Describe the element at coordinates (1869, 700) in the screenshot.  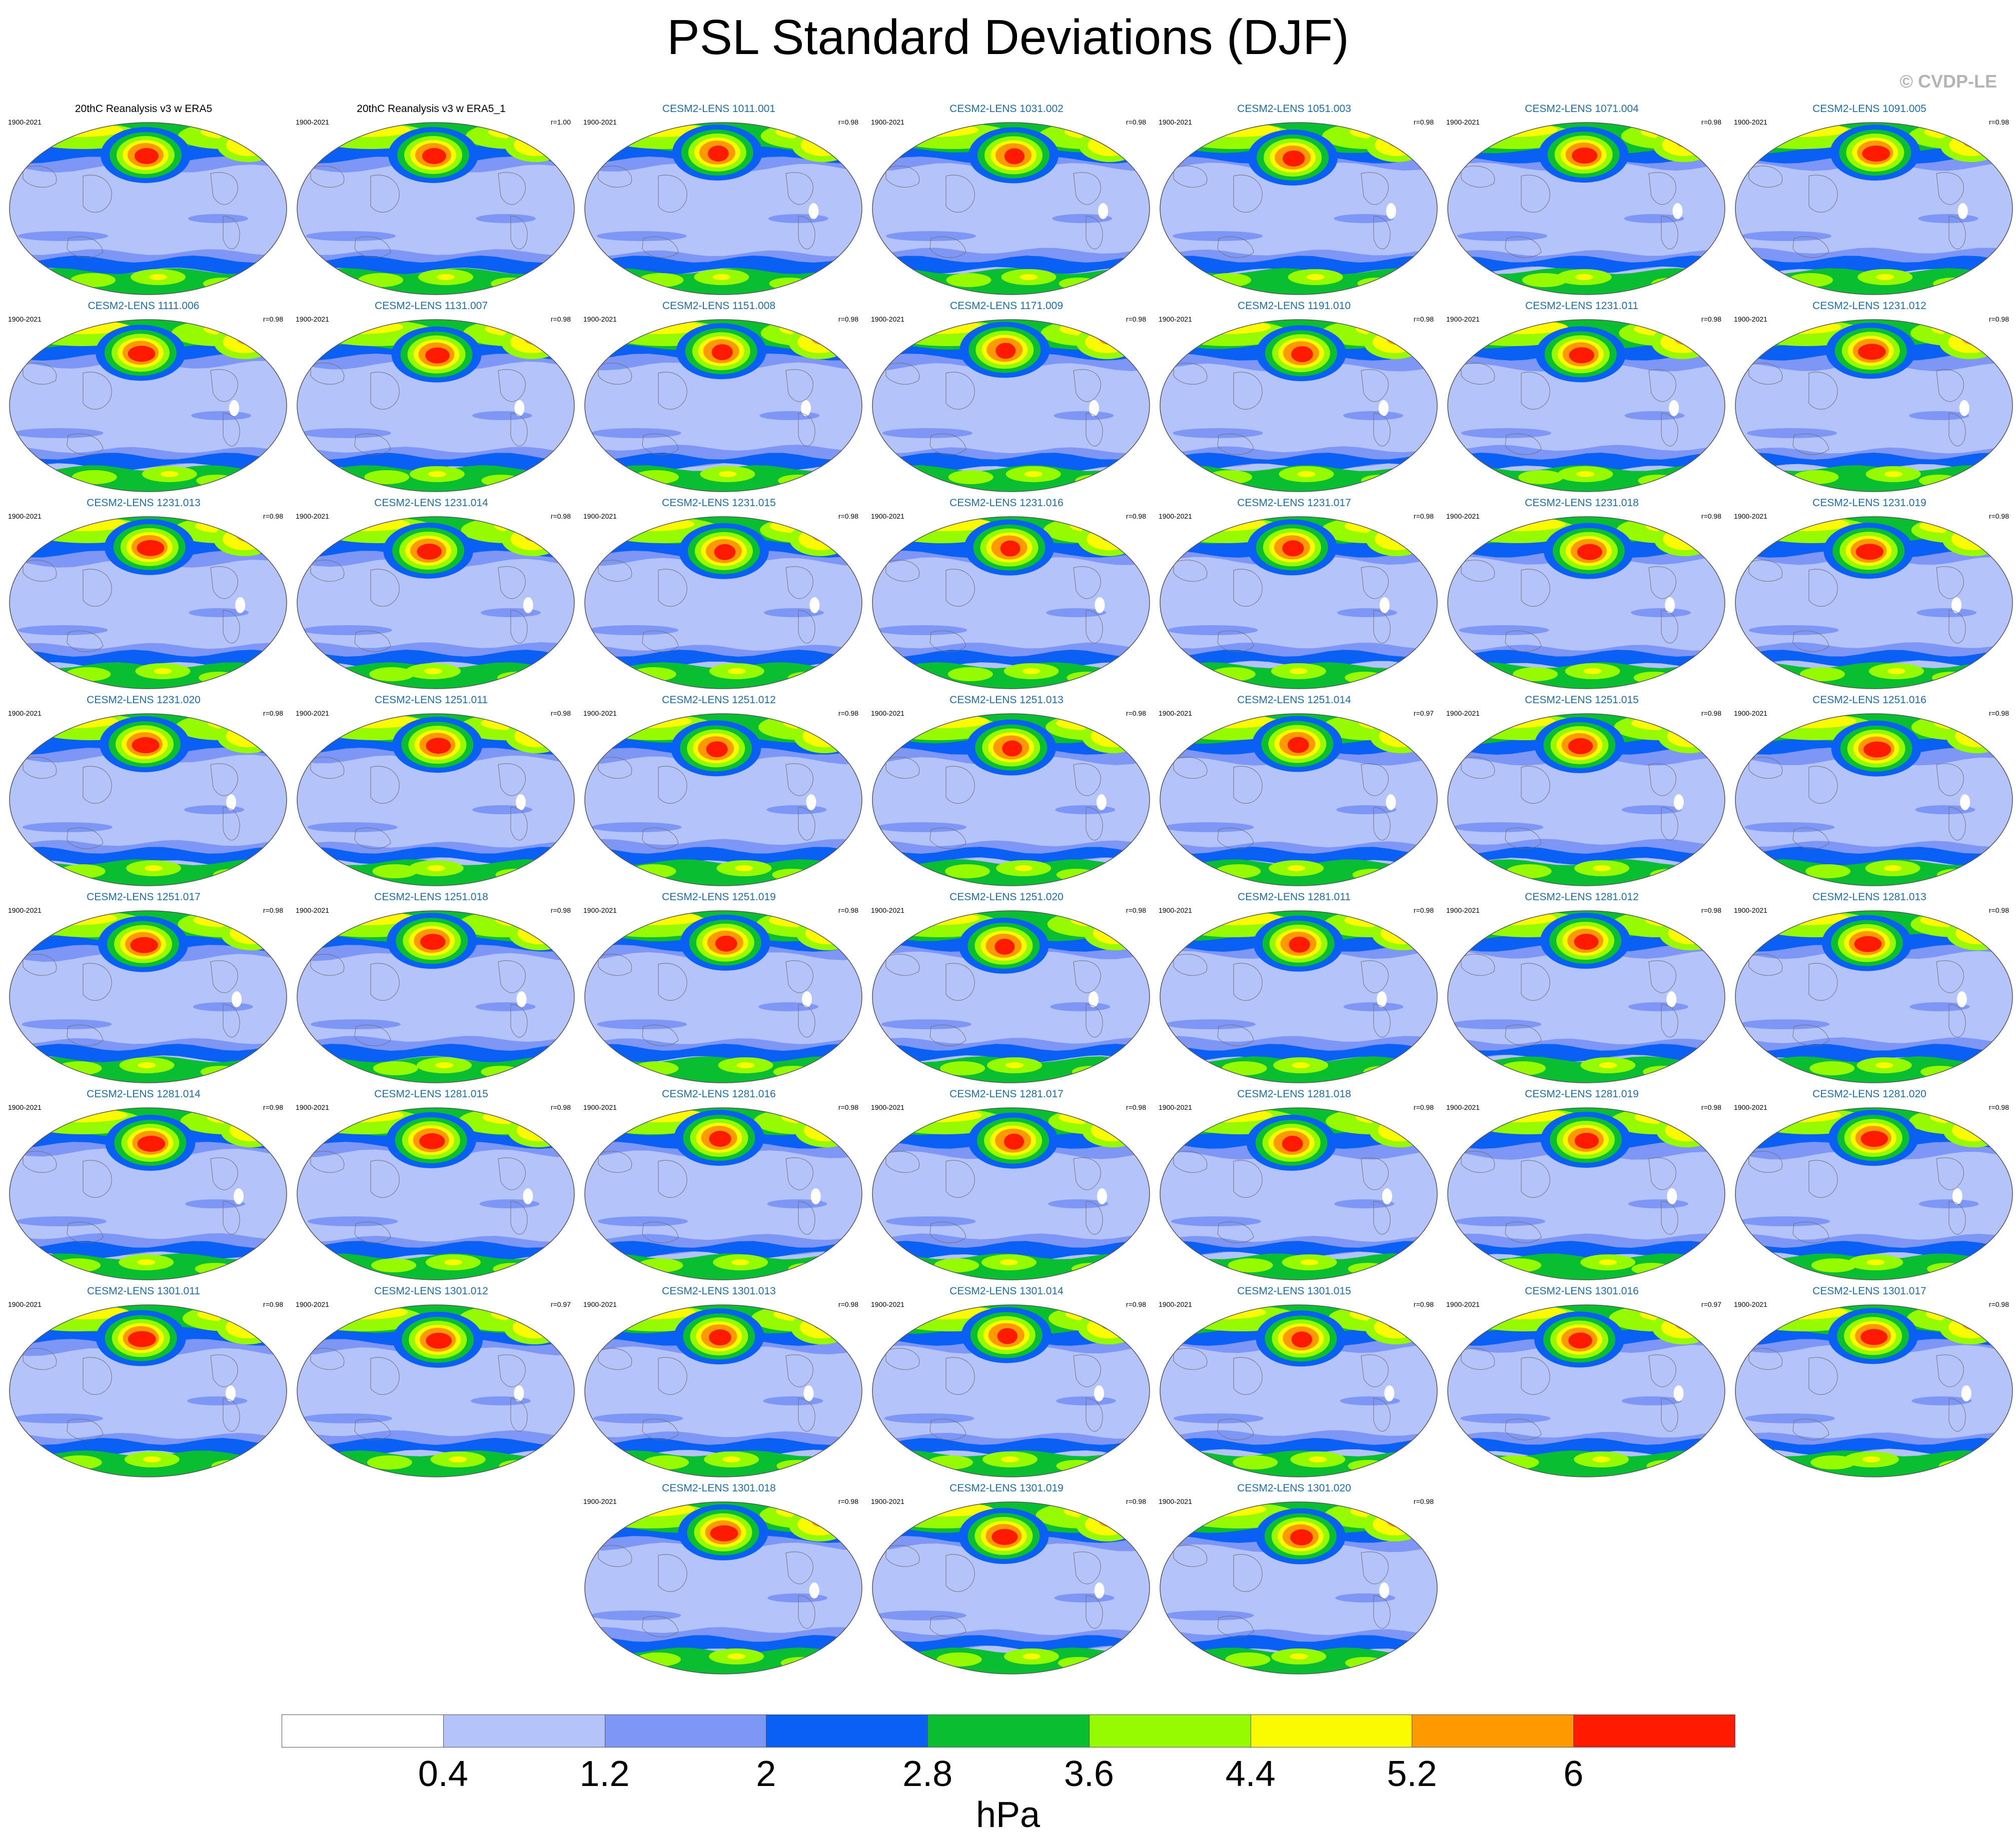
I see `panel-title: CESM2-LENS 1251.016` at that location.